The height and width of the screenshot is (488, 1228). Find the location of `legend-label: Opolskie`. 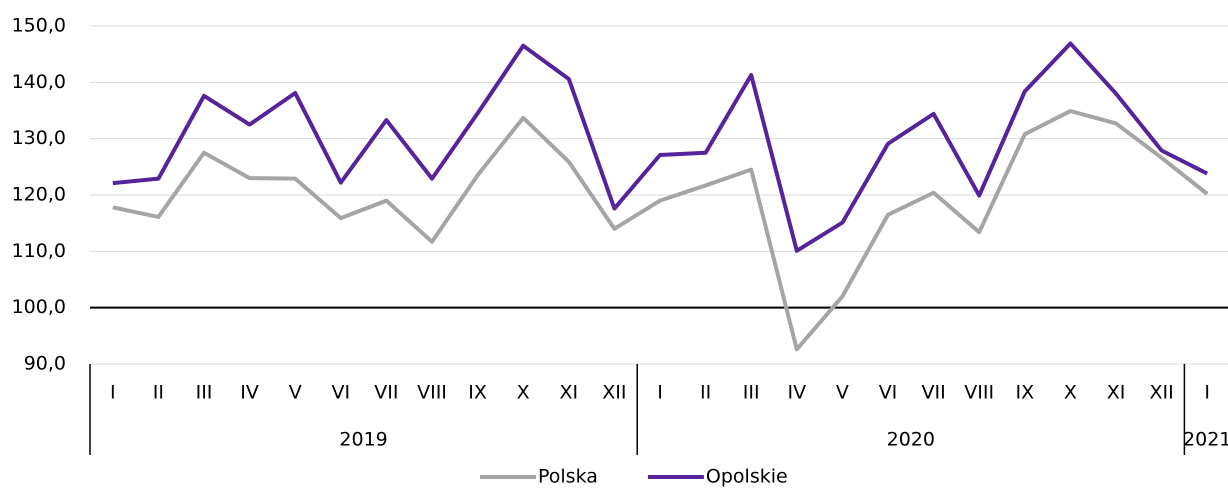

legend-label: Opolskie is located at coordinates (747, 477).